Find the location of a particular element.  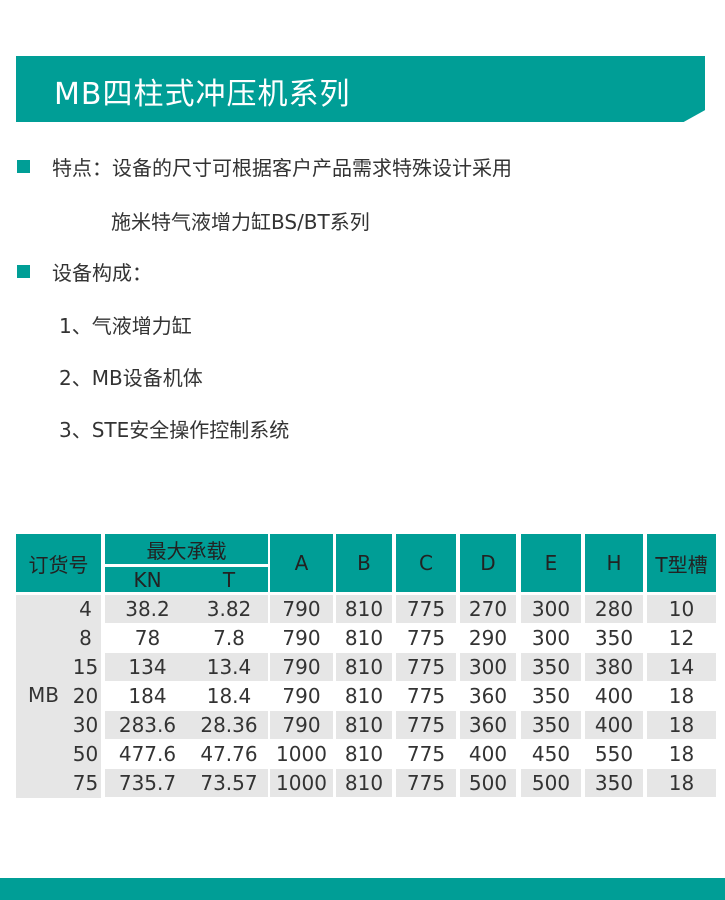

table-cell: 12 is located at coordinates (681, 638).